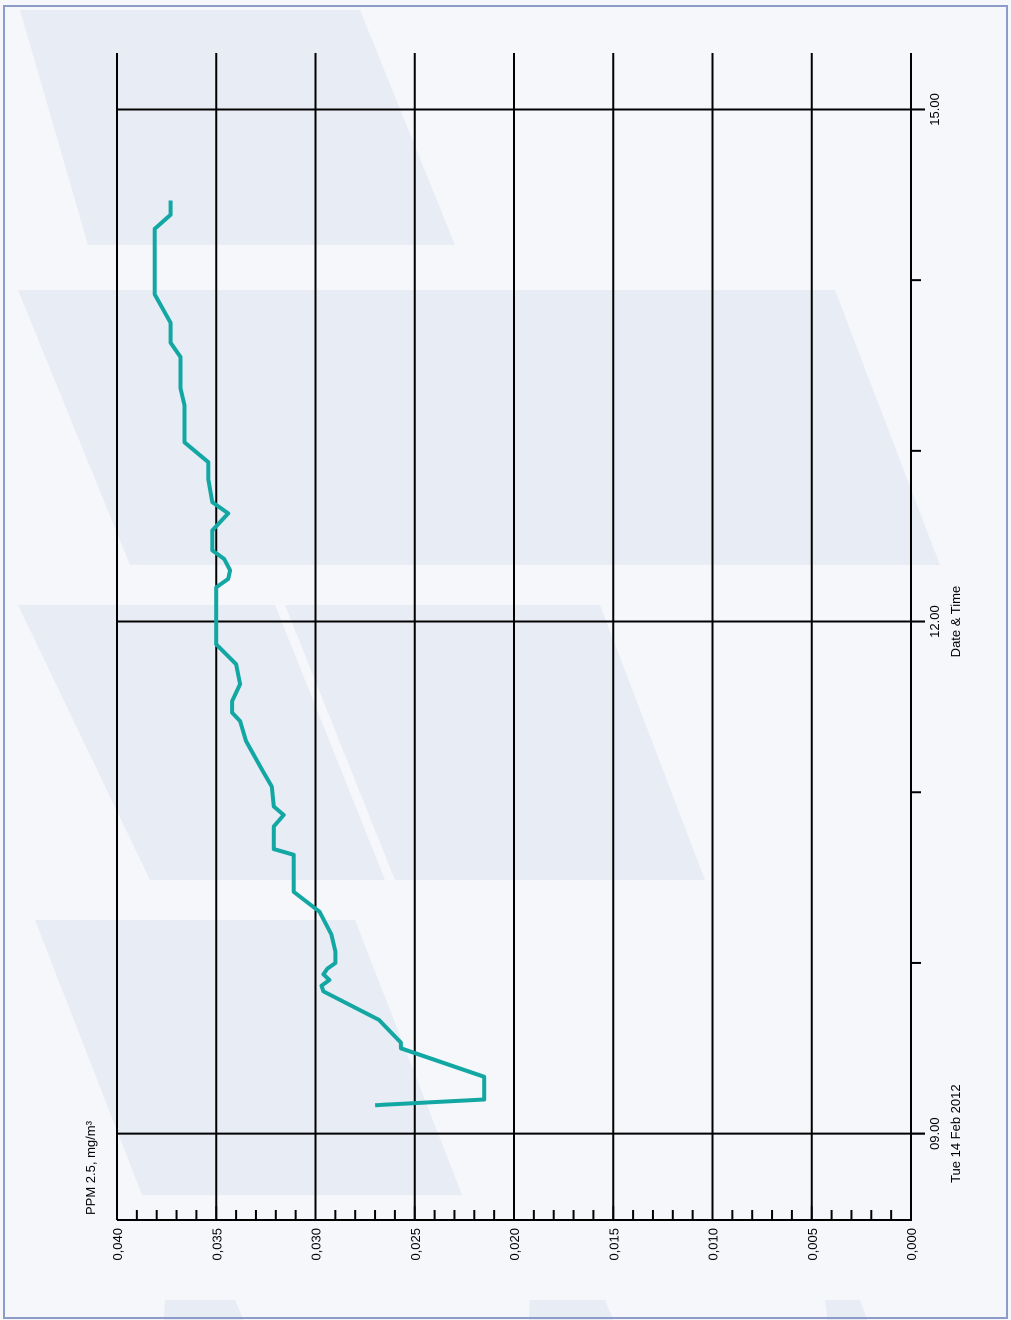 This screenshot has width=1011, height=1320. I want to click on value-tick-label: 0,040, so click(117, 1244).